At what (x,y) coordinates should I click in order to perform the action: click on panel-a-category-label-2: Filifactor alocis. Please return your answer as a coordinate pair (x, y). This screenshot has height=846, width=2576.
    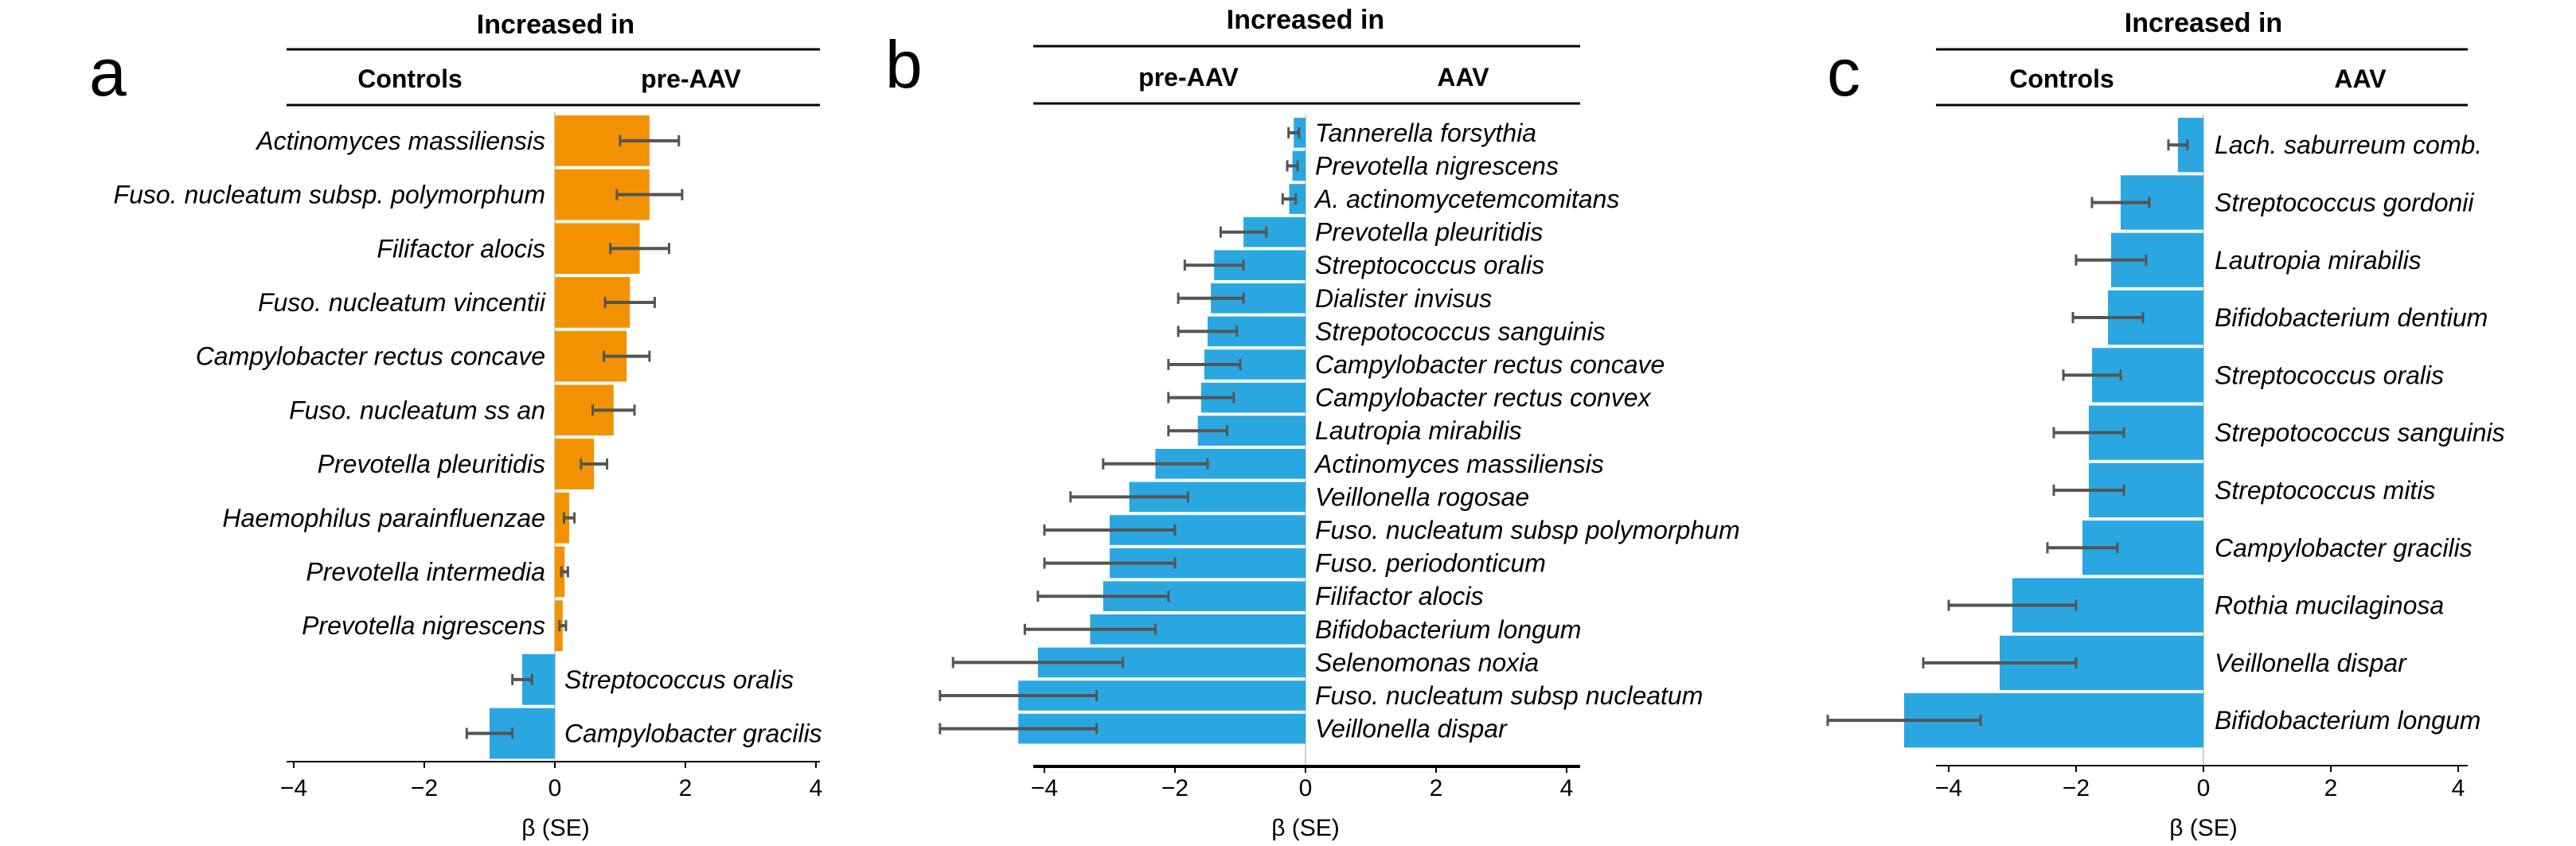
    Looking at the image, I should click on (461, 248).